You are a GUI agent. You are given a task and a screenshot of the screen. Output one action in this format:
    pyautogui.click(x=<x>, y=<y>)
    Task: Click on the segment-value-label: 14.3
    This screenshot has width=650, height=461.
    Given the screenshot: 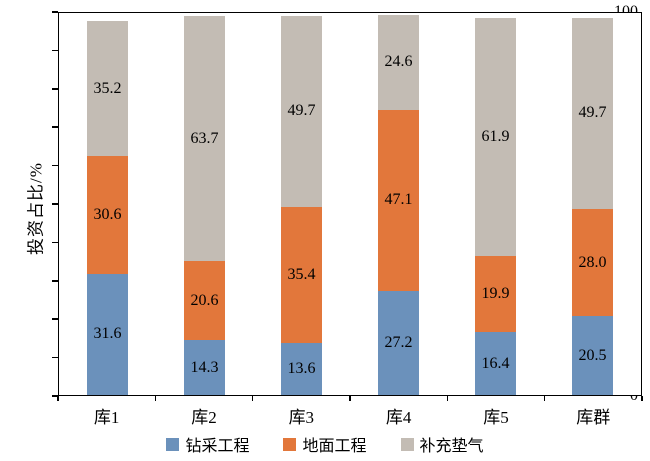 What is the action you would take?
    pyautogui.click(x=204, y=367)
    